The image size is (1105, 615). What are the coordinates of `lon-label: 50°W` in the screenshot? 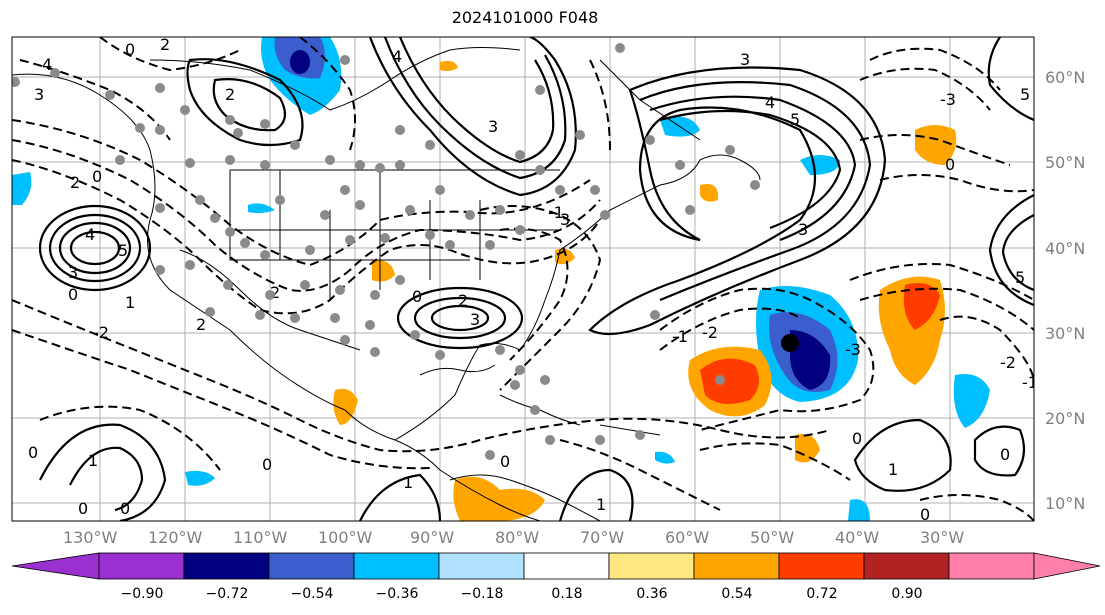 It's located at (772, 537).